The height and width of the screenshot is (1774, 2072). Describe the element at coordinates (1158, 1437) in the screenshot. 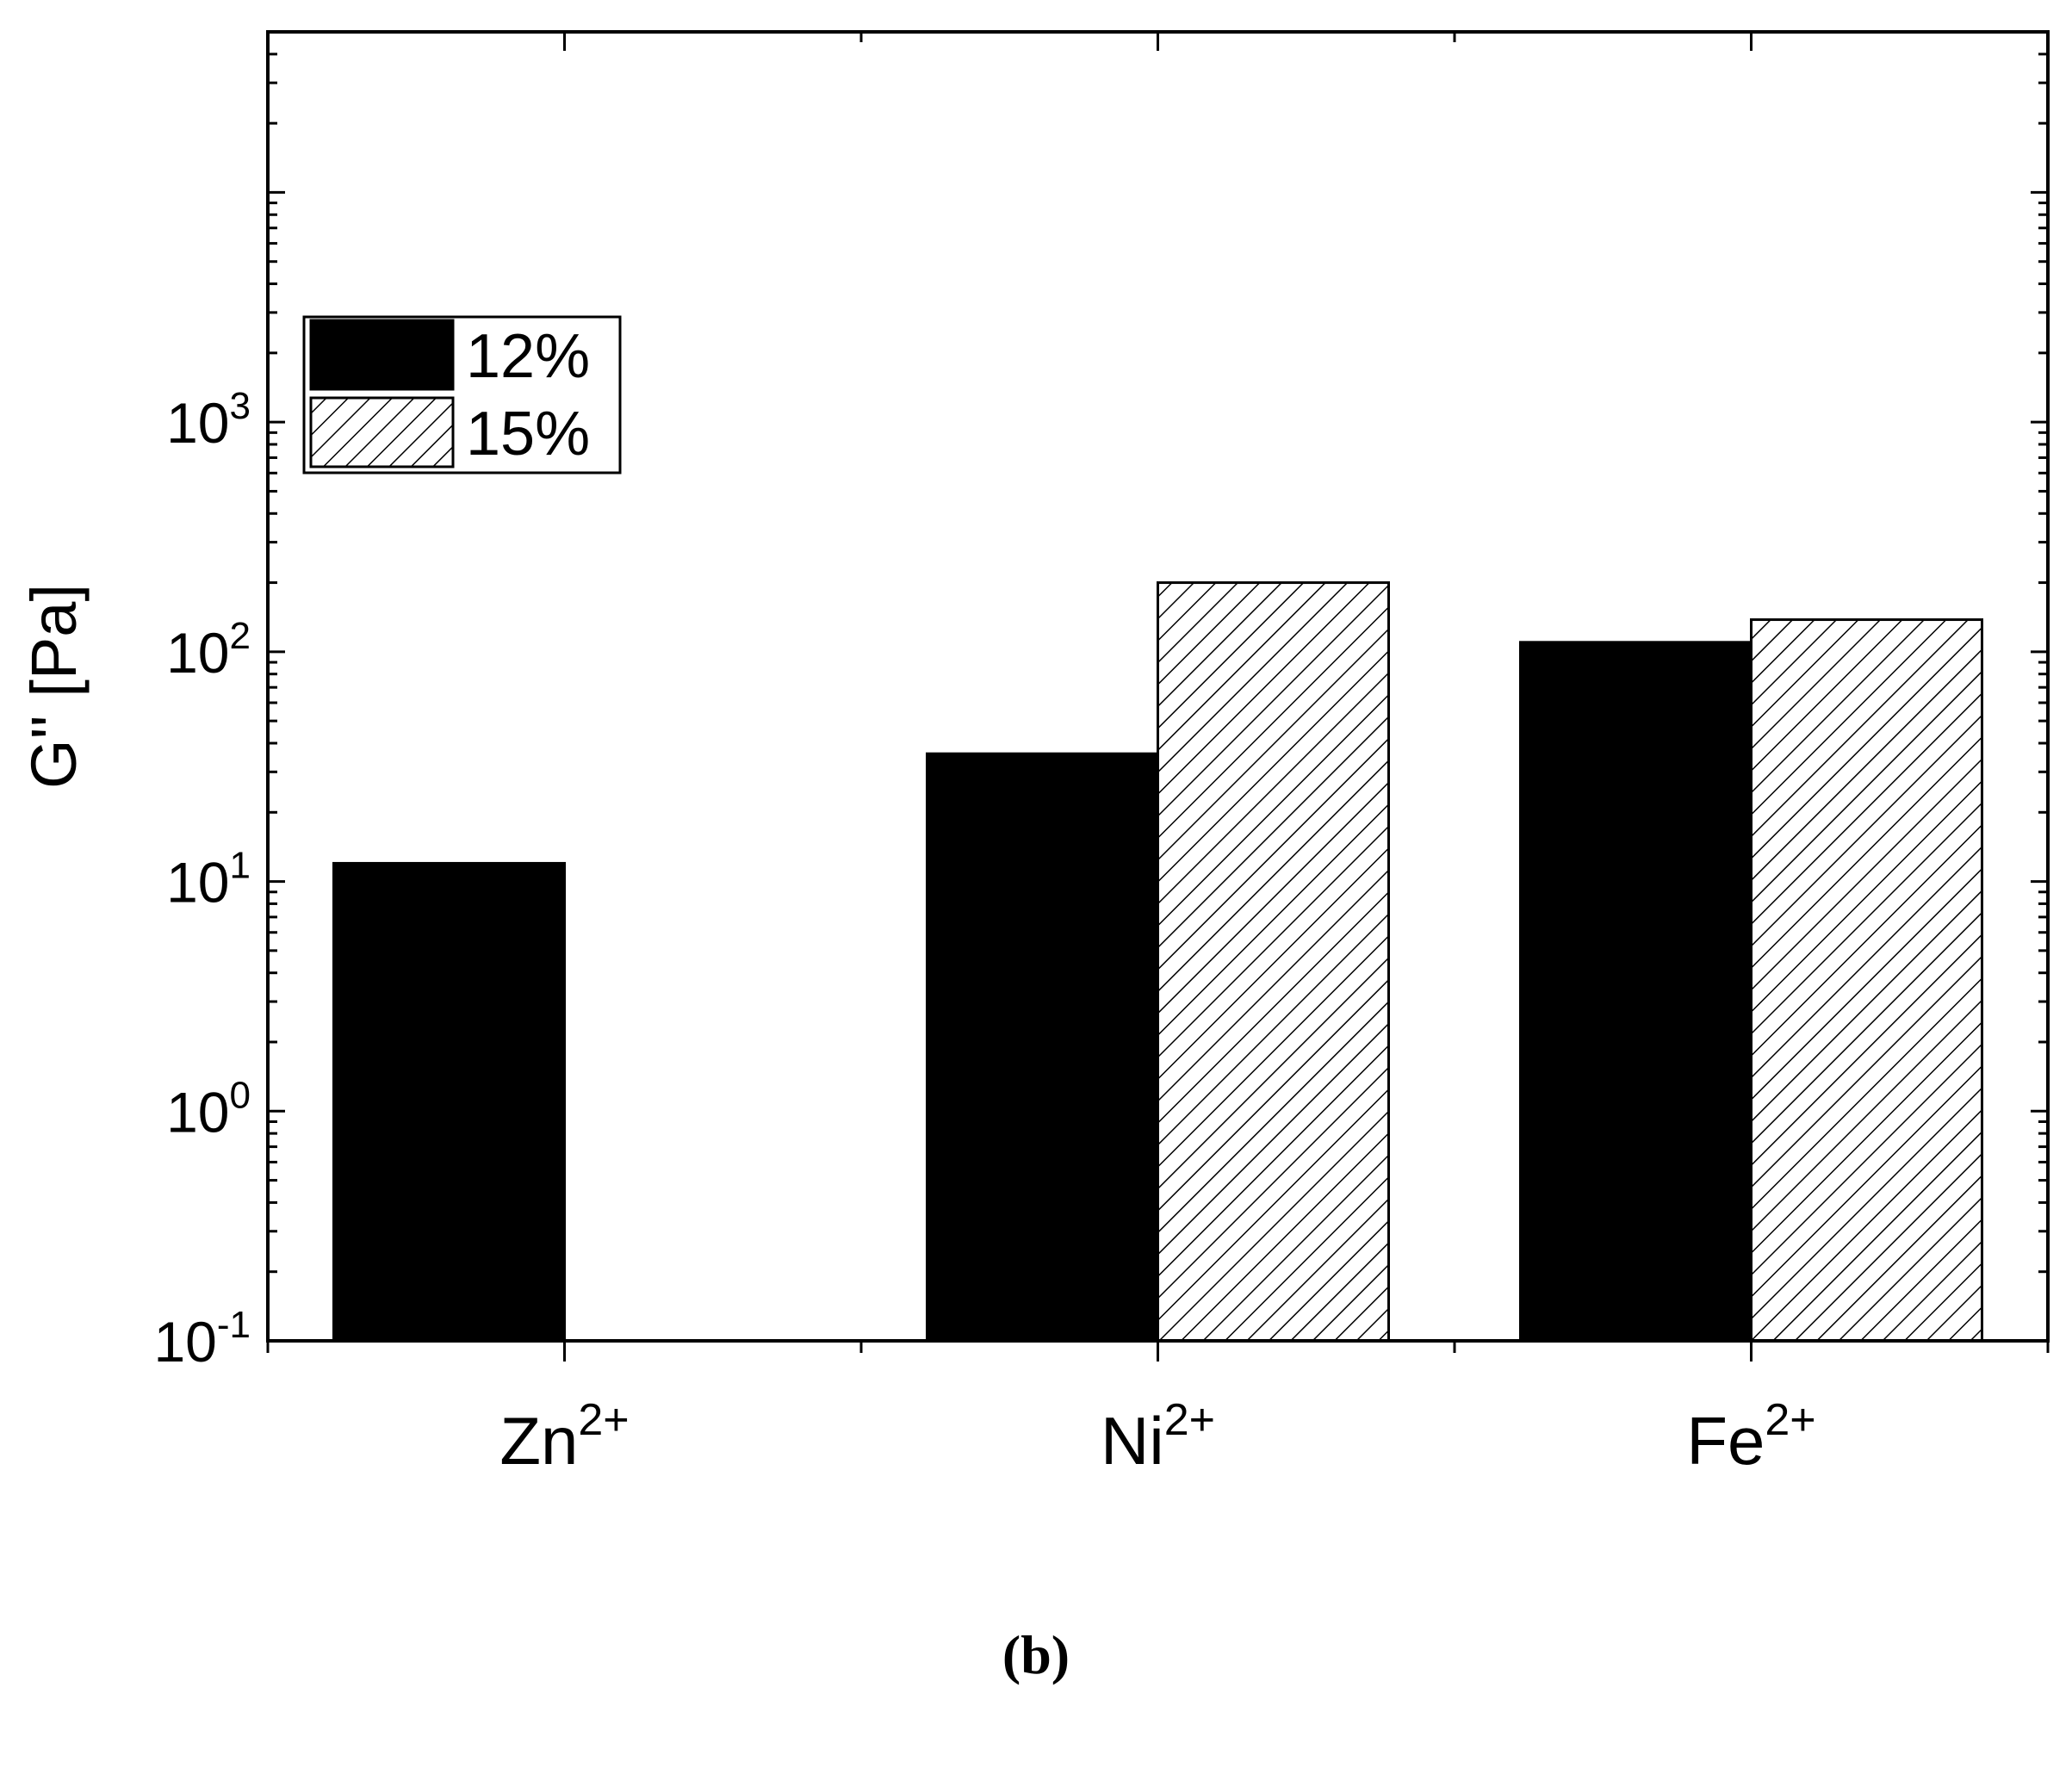

I see `x-tick-label-ni: Ni2+` at that location.